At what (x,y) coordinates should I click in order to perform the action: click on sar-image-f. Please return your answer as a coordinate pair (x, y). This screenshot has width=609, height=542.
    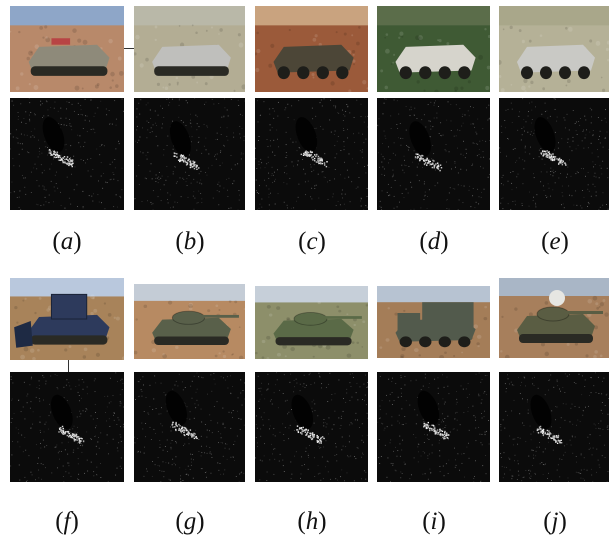
    Looking at the image, I should click on (67, 427).